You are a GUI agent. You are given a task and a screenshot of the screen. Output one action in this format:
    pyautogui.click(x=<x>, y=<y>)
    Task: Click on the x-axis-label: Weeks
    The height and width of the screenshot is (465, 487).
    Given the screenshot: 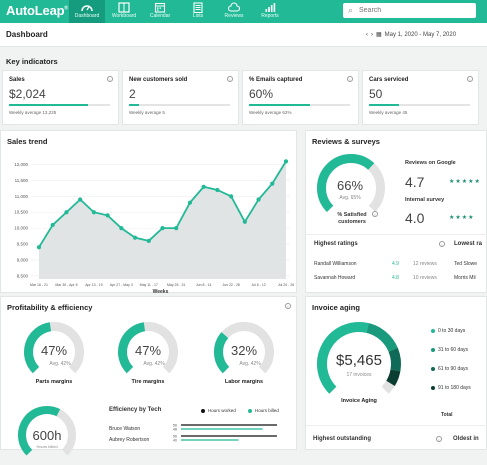 What is the action you would take?
    pyautogui.click(x=161, y=291)
    